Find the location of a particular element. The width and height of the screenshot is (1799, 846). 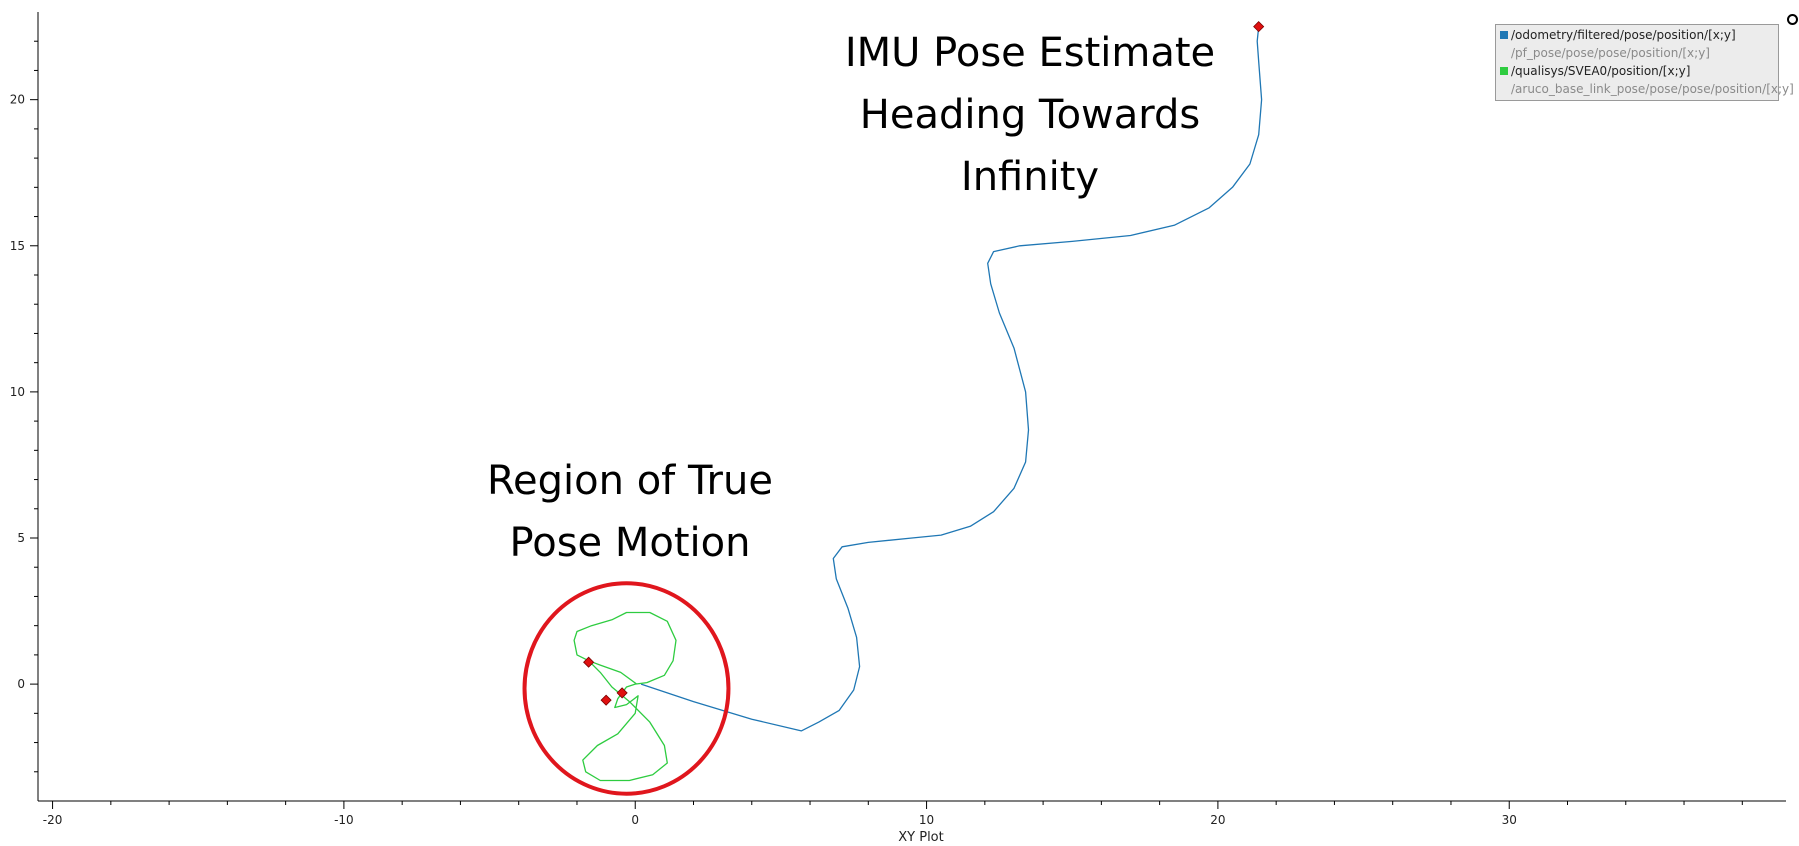

legend-swatch-pf-pose is located at coordinates (1504, 53).